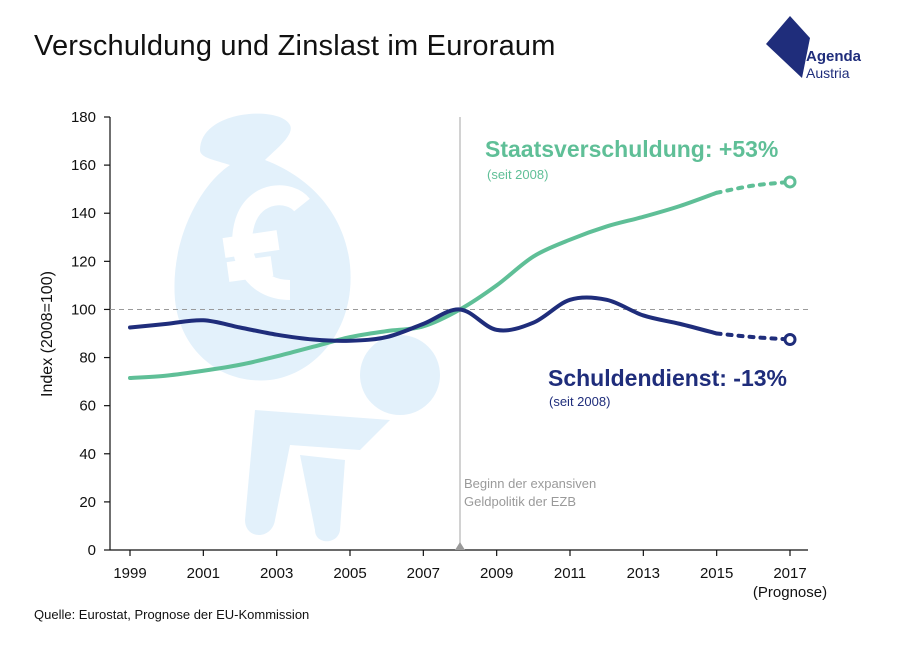 The width and height of the screenshot is (900, 646). What do you see at coordinates (790, 592) in the screenshot?
I see `forecast-label: (Prognose)` at bounding box center [790, 592].